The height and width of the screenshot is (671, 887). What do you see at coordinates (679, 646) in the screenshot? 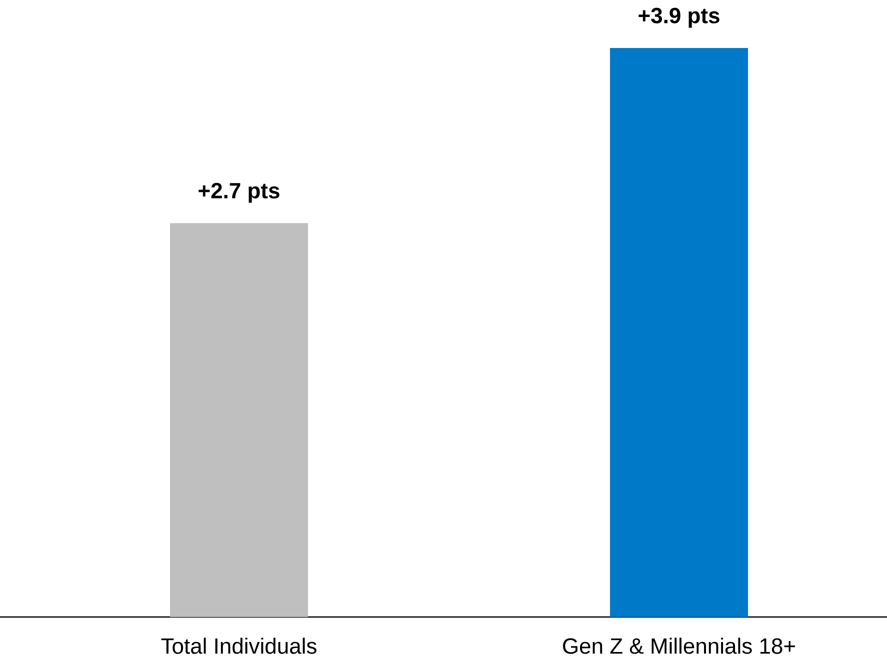
I see `x-tick-label: Gen Z & Millennials 18+` at bounding box center [679, 646].